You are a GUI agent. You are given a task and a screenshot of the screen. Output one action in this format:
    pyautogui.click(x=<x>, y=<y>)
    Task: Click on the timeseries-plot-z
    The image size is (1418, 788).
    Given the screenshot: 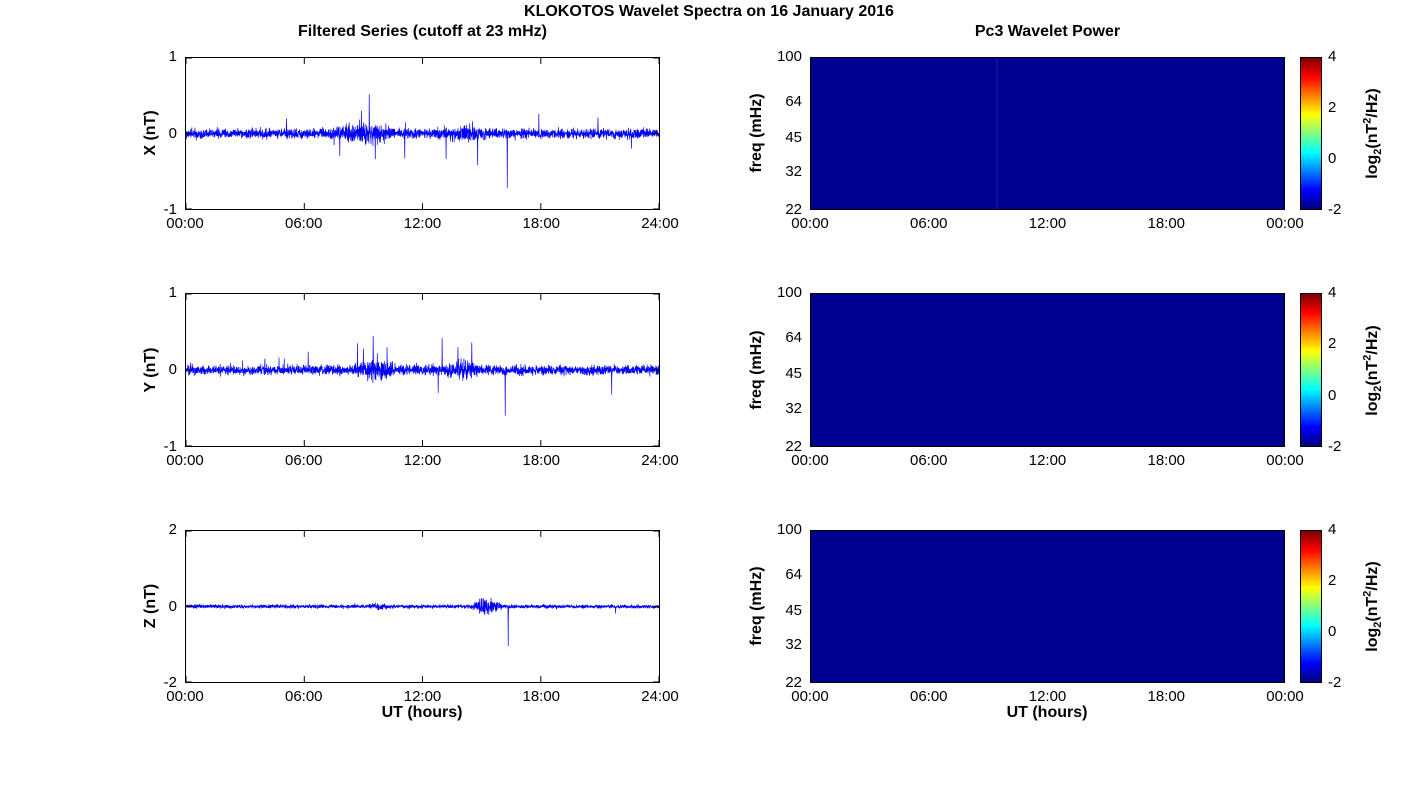 What is the action you would take?
    pyautogui.click(x=422, y=606)
    